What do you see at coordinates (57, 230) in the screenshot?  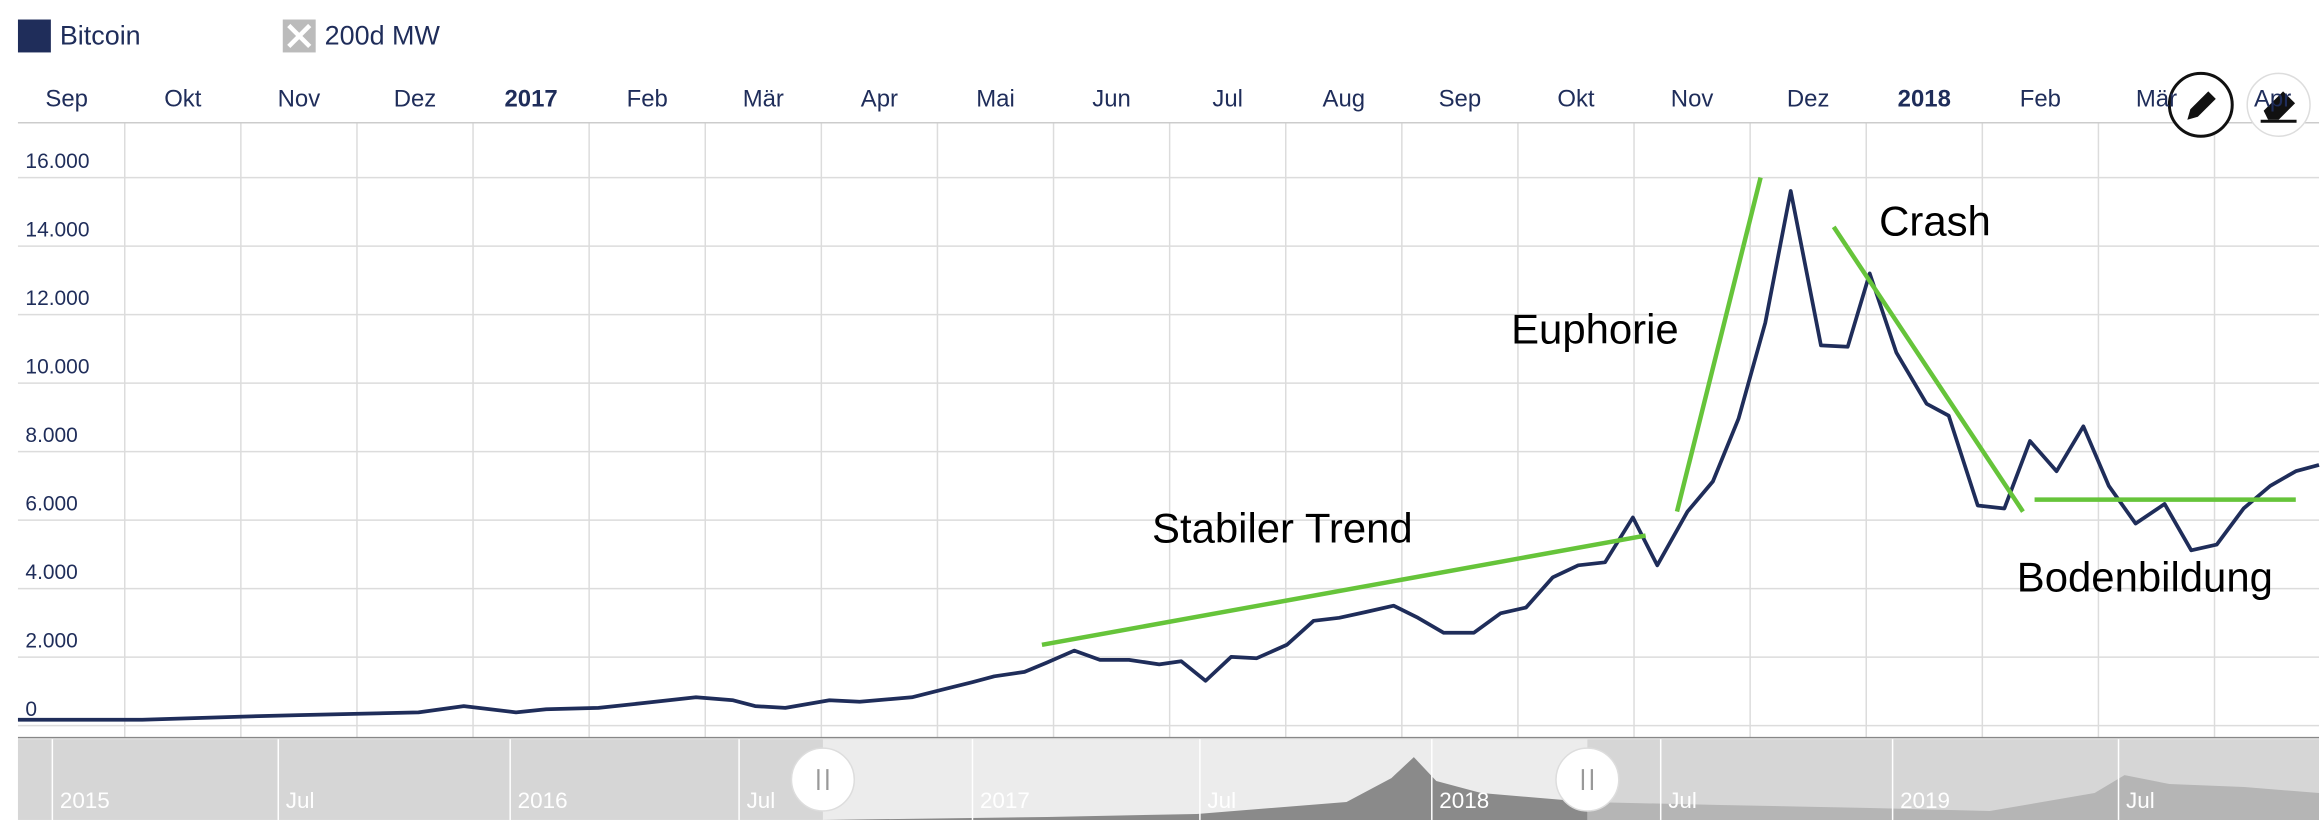 I see `y-tick-label: 14.000` at bounding box center [57, 230].